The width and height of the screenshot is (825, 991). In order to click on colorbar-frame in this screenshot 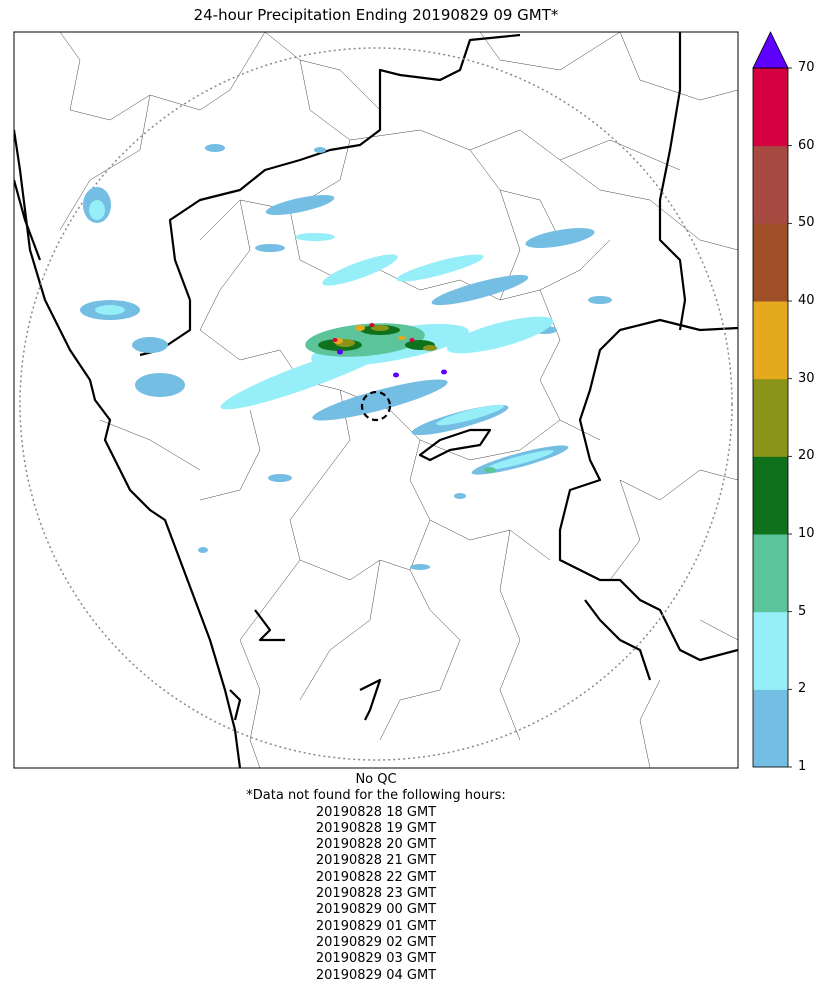, I will do `click(770, 417)`.